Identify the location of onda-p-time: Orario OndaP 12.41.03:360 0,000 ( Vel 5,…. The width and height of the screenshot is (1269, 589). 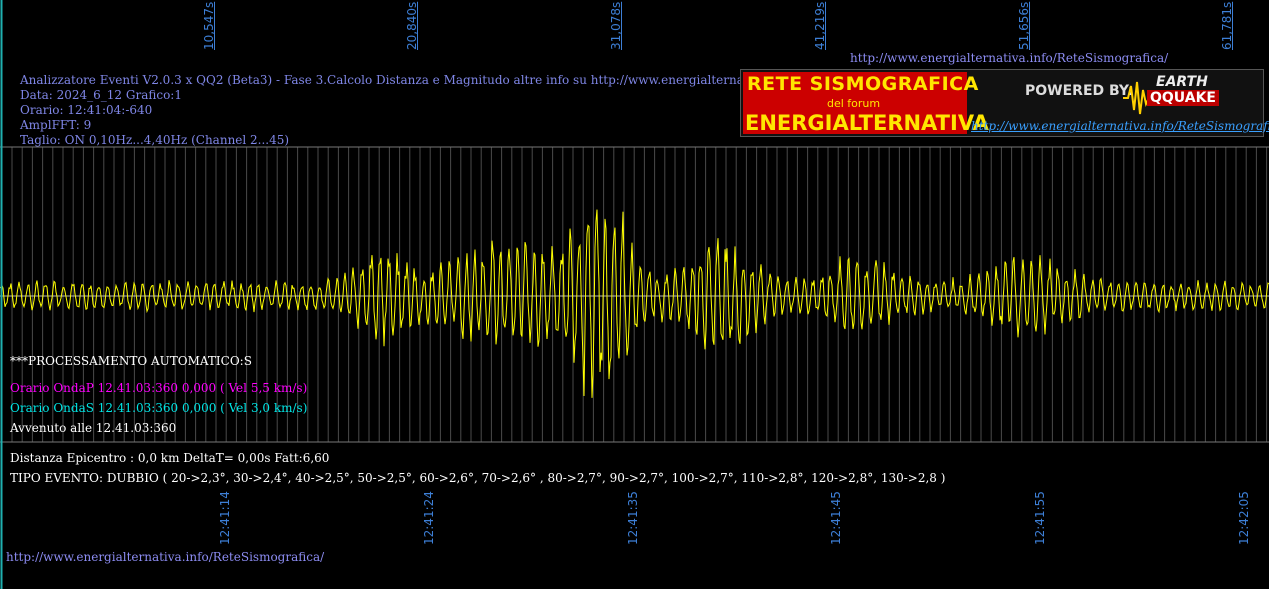
(159, 388).